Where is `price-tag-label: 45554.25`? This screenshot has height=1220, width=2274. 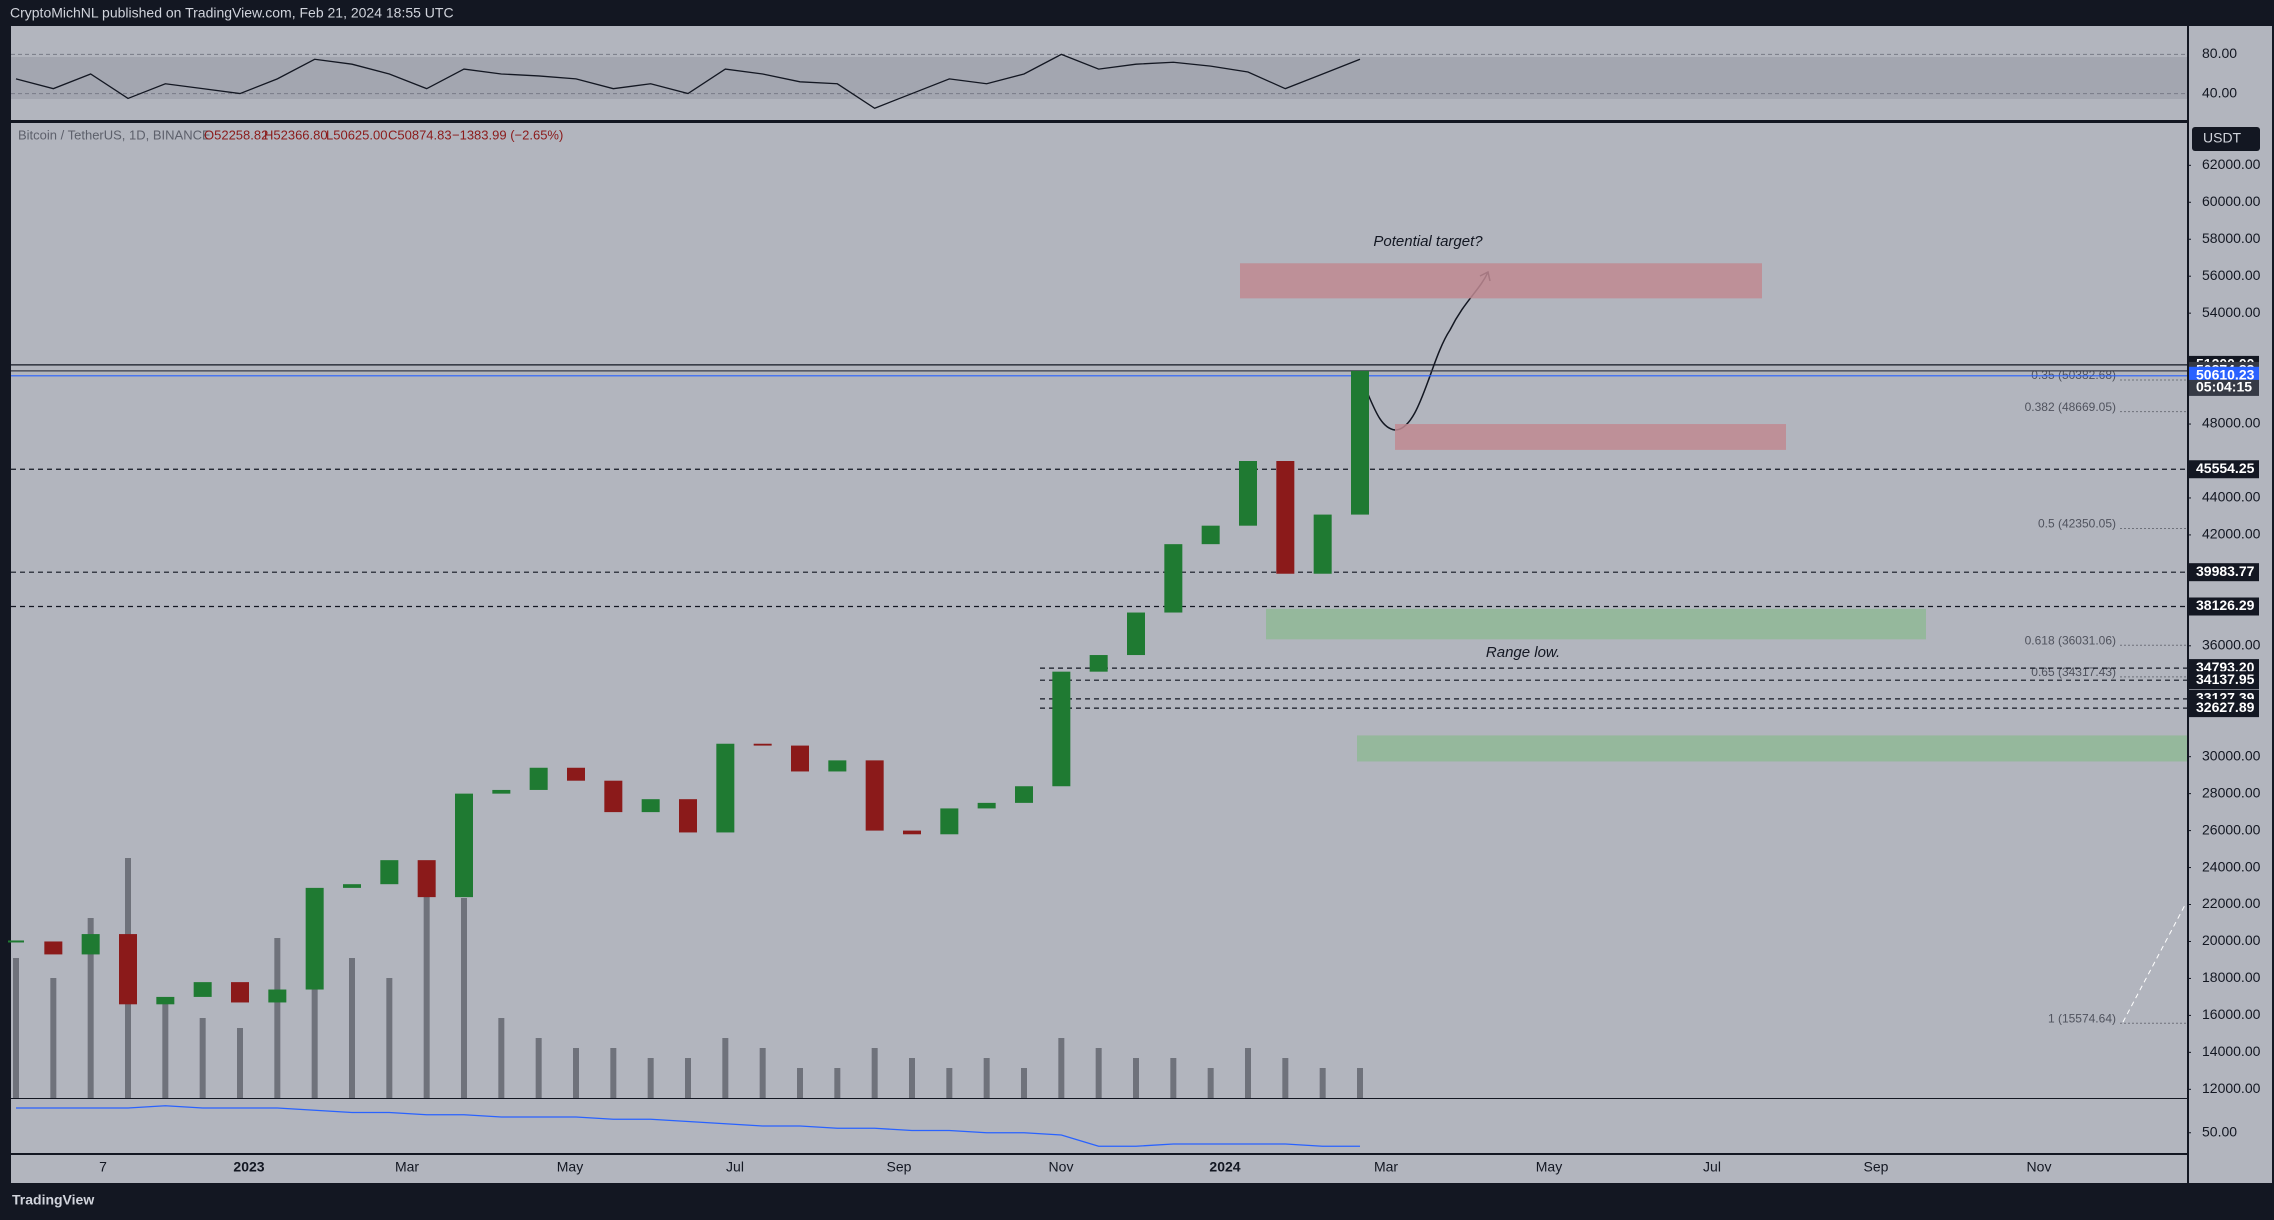 price-tag-label: 45554.25 is located at coordinates (2225, 468).